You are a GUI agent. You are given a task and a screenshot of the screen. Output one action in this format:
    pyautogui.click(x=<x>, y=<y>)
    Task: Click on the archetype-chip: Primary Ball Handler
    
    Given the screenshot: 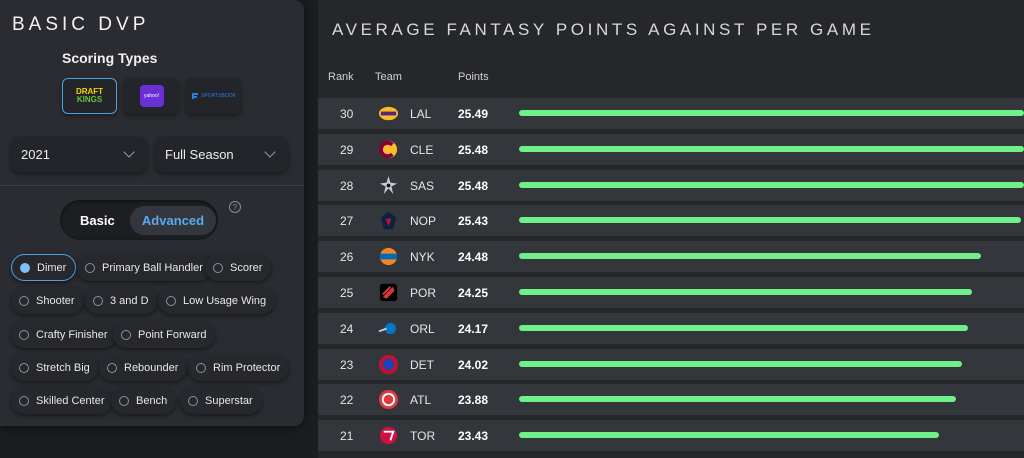 What is the action you would take?
    pyautogui.click(x=144, y=267)
    